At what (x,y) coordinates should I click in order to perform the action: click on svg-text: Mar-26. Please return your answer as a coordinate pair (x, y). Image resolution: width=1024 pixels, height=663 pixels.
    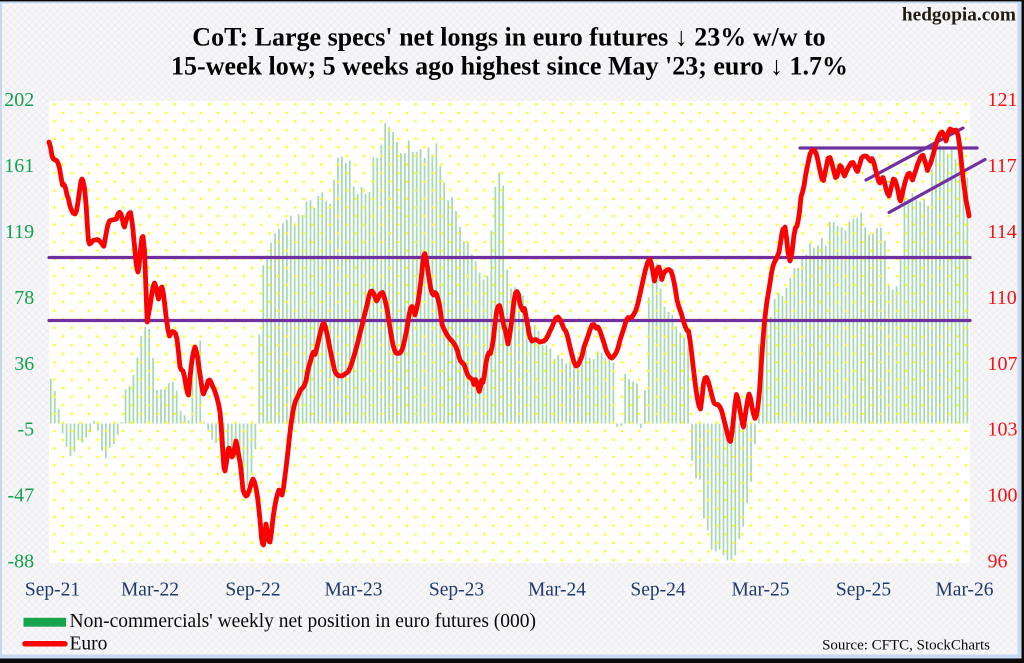
    Looking at the image, I should click on (964, 590).